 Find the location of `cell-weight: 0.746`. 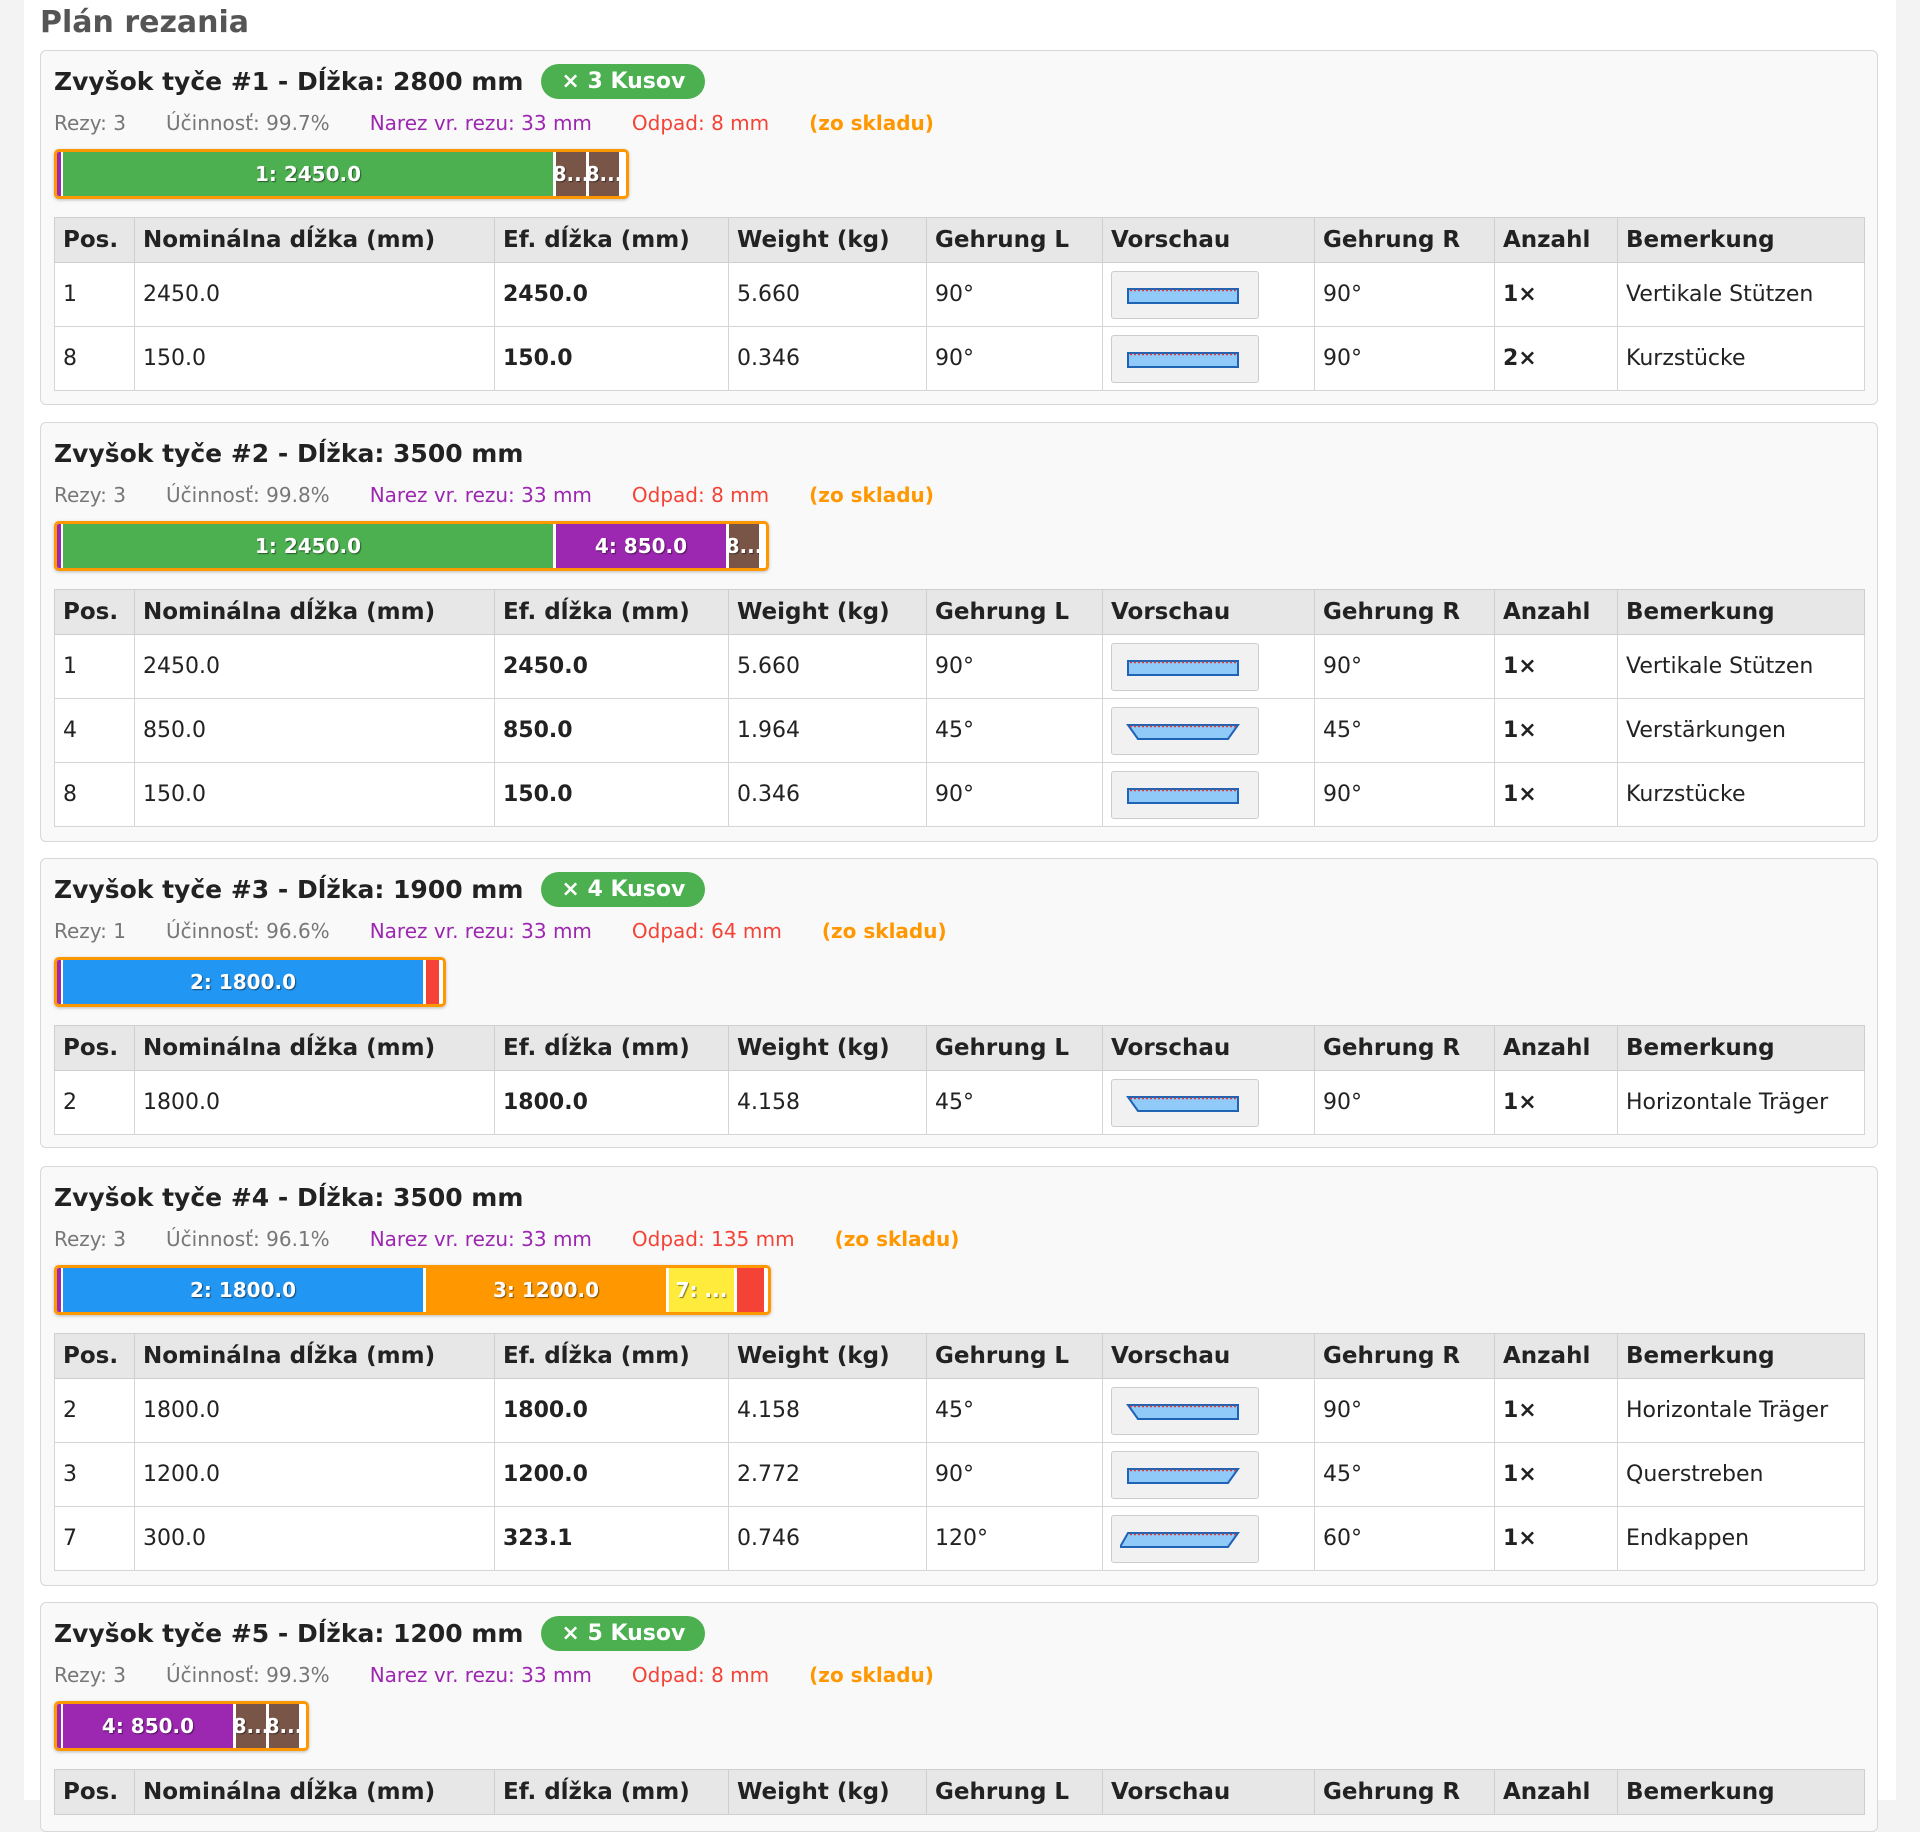

cell-weight: 0.746 is located at coordinates (827, 1538).